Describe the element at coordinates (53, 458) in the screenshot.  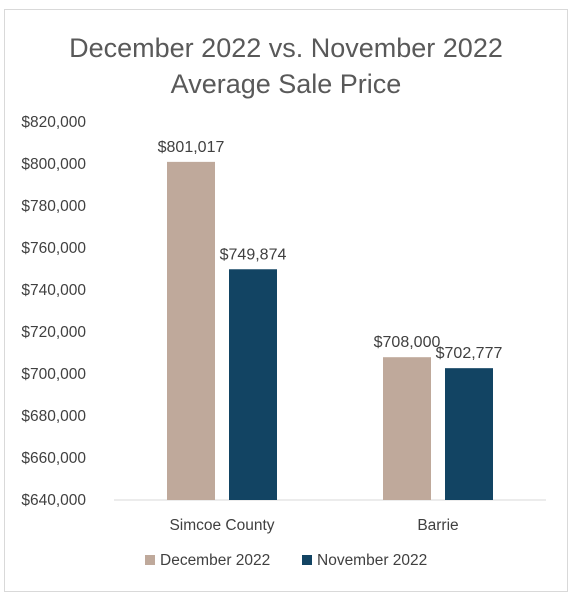
I see `y-tick-label: $660,000` at that location.